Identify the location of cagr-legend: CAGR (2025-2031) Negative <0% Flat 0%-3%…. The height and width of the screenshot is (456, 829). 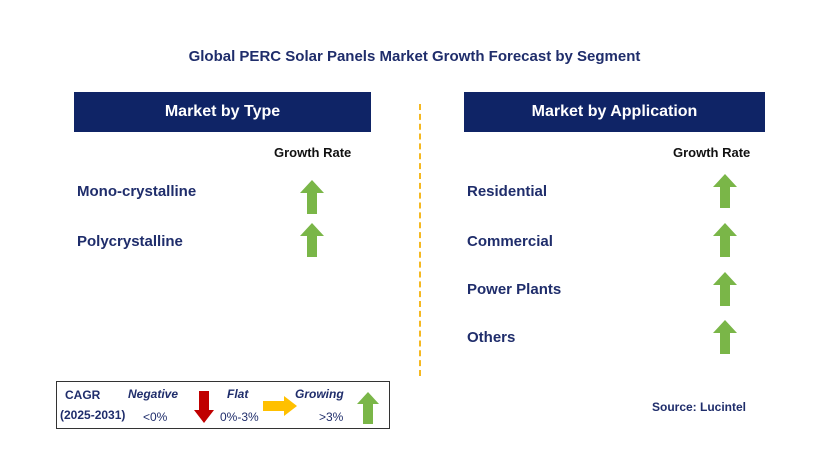
(223, 405).